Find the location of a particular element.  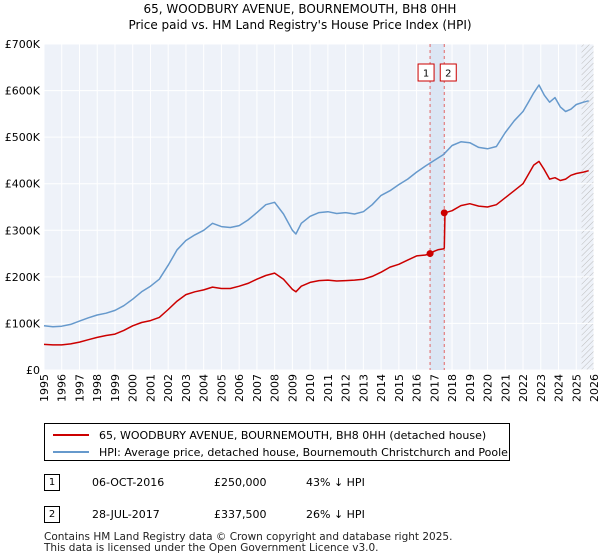

x-tick-label: 2007 is located at coordinates (257, 388).